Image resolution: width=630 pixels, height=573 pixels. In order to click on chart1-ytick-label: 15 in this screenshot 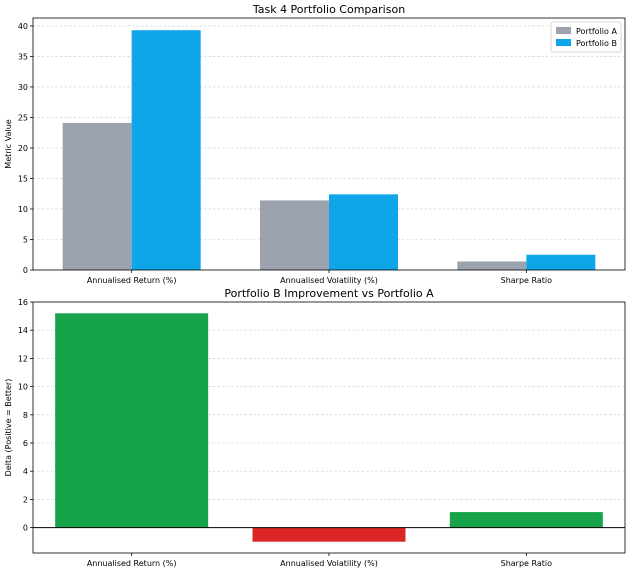, I will do `click(23, 178)`.